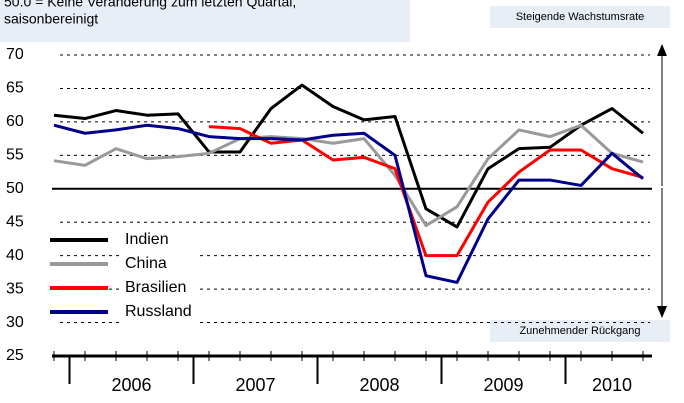  Describe the element at coordinates (15, 355) in the screenshot. I see `y-tick-label: 25` at that location.